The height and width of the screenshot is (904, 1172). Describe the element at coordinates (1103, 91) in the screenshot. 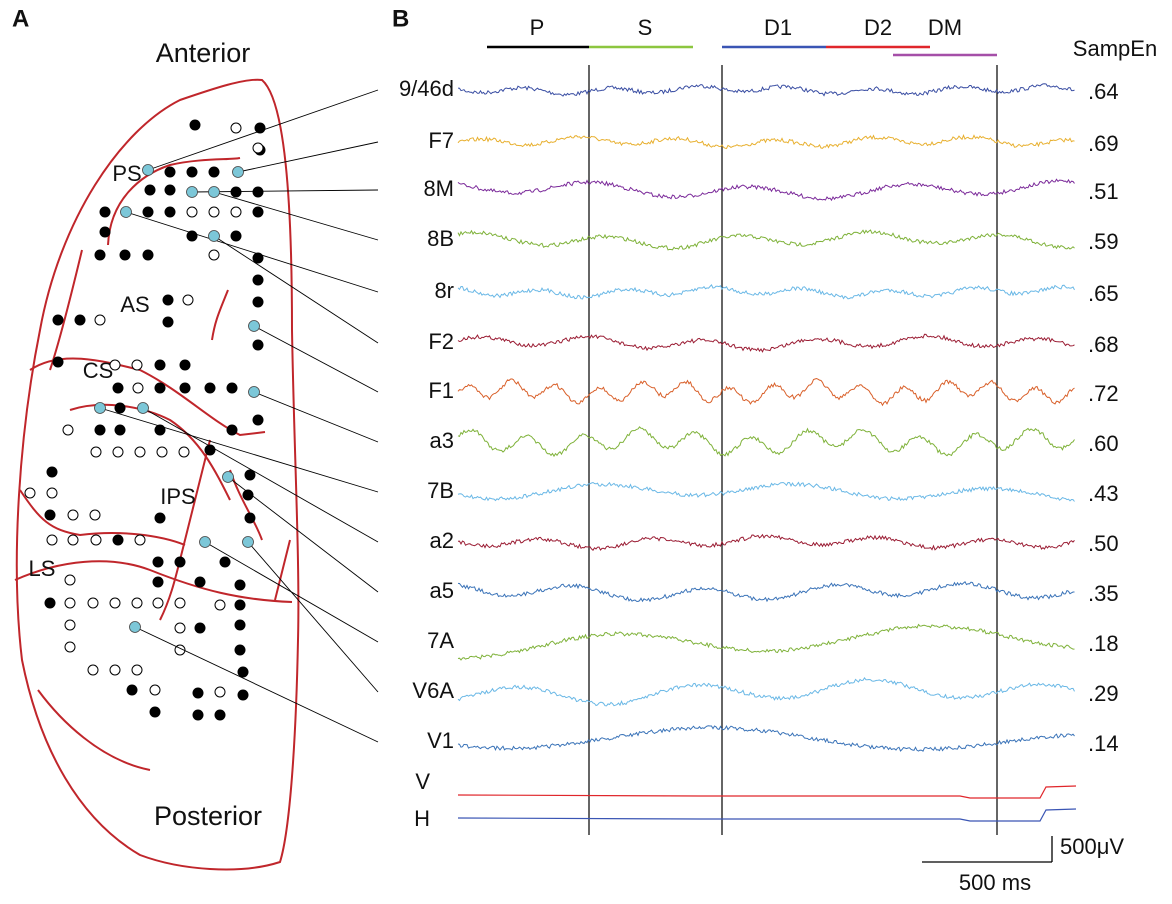

I see `sampen-value: .64` at that location.